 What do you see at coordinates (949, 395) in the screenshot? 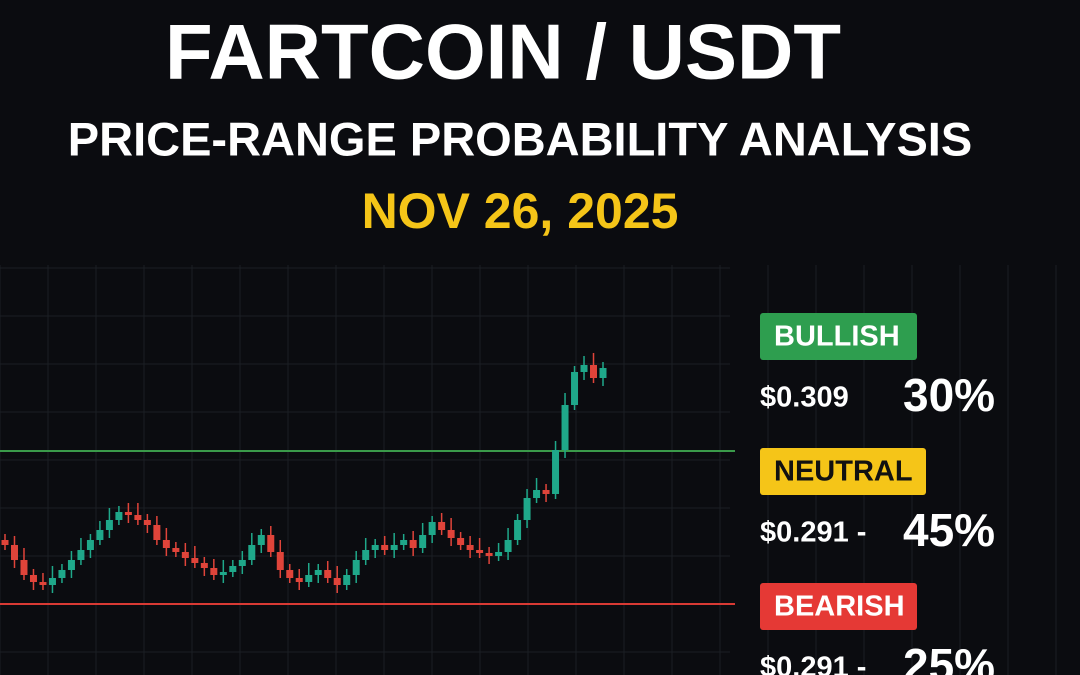
I see `scenario-probability: 30%` at bounding box center [949, 395].